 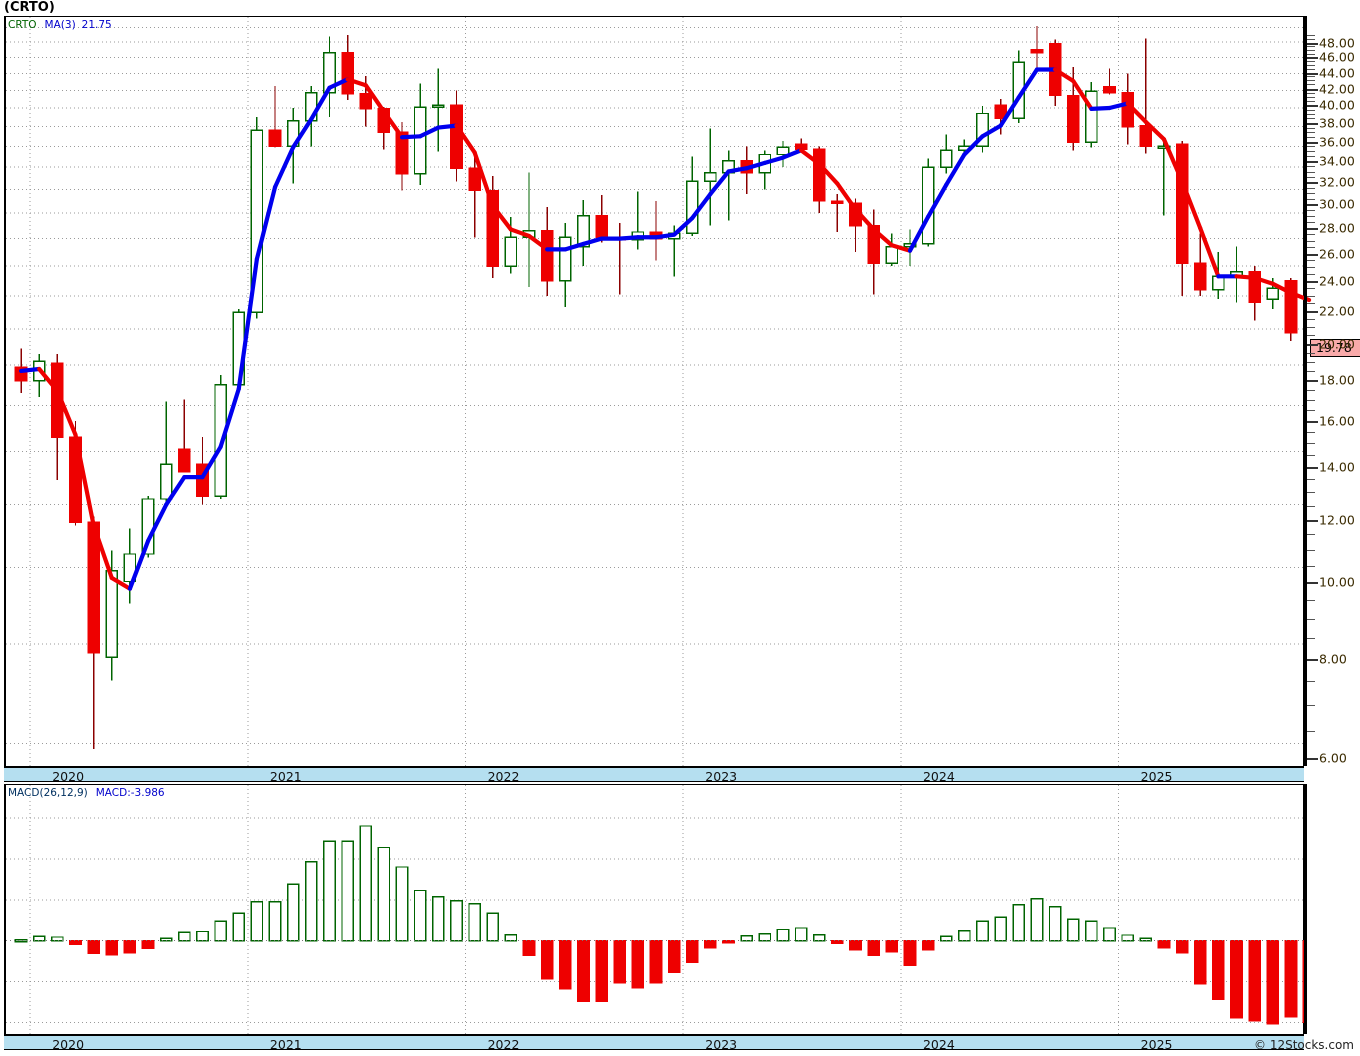 I want to click on y-axis-label: 34.00, so click(x=1337, y=161).